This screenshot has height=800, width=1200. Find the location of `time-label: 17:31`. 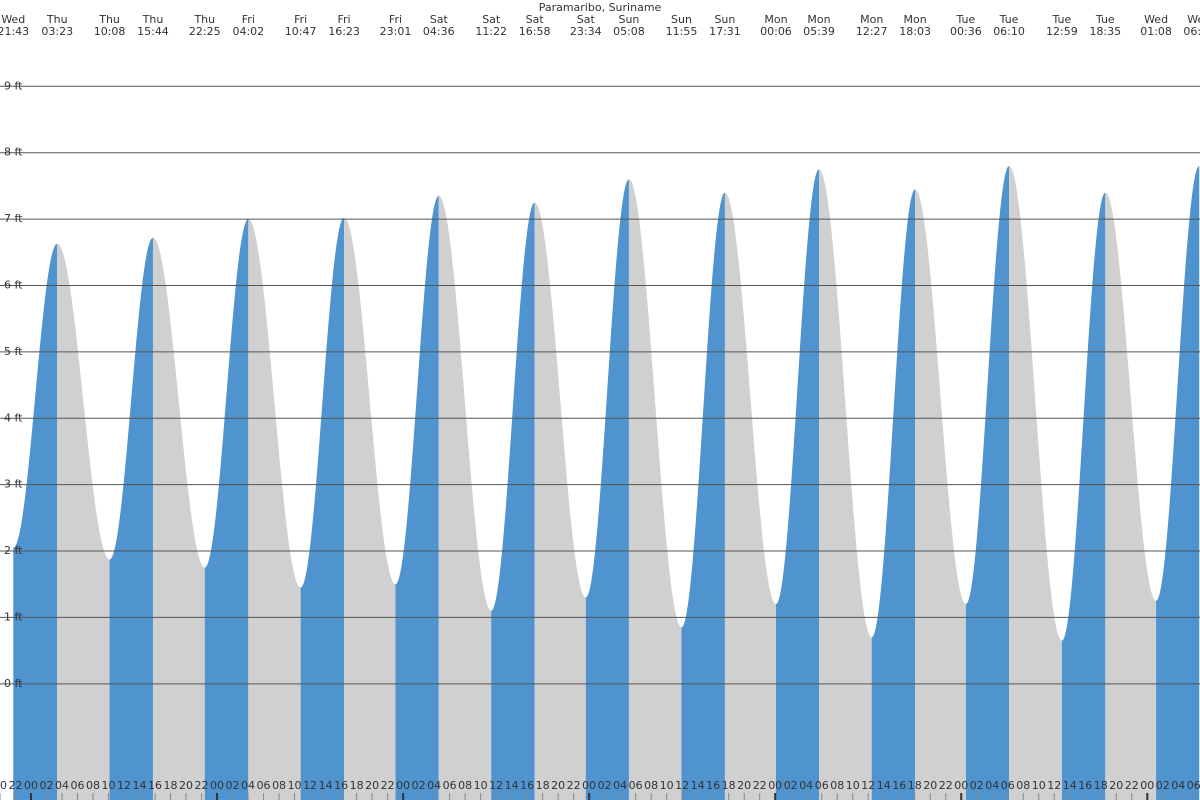

time-label: 17:31 is located at coordinates (725, 31).